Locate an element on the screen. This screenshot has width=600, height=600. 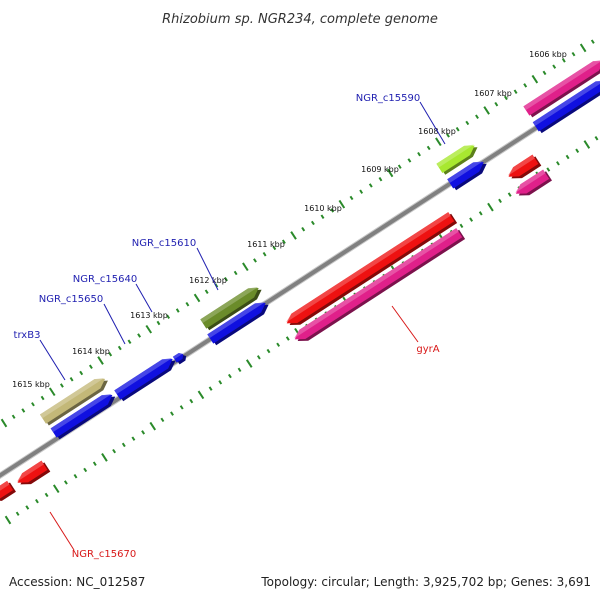
feature-ngr-c15640-small-blue is located at coordinates (180, 358).